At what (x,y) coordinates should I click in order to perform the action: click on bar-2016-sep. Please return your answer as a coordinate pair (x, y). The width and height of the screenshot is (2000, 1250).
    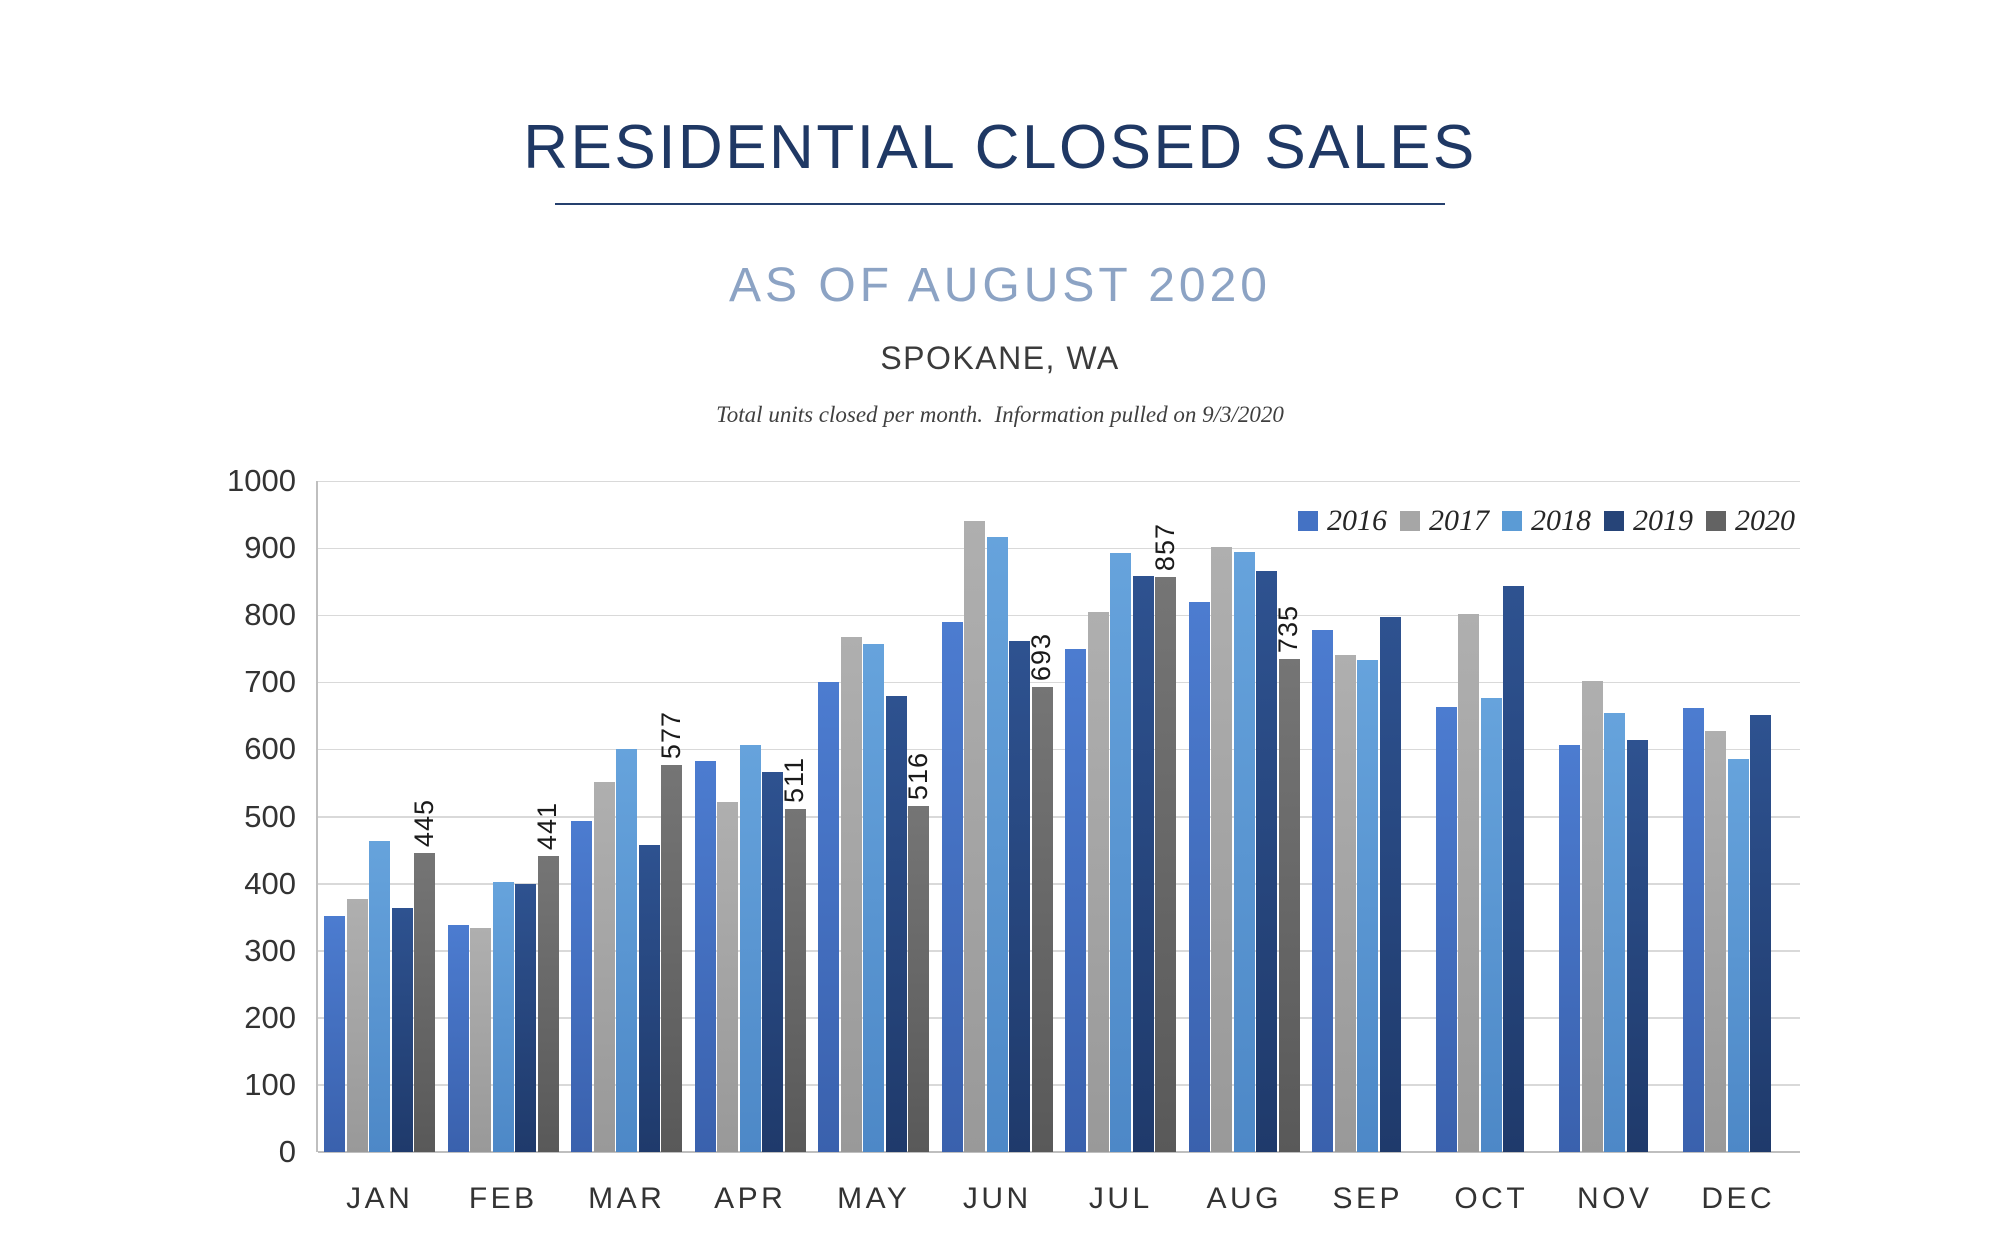
    Looking at the image, I should click on (1322, 890).